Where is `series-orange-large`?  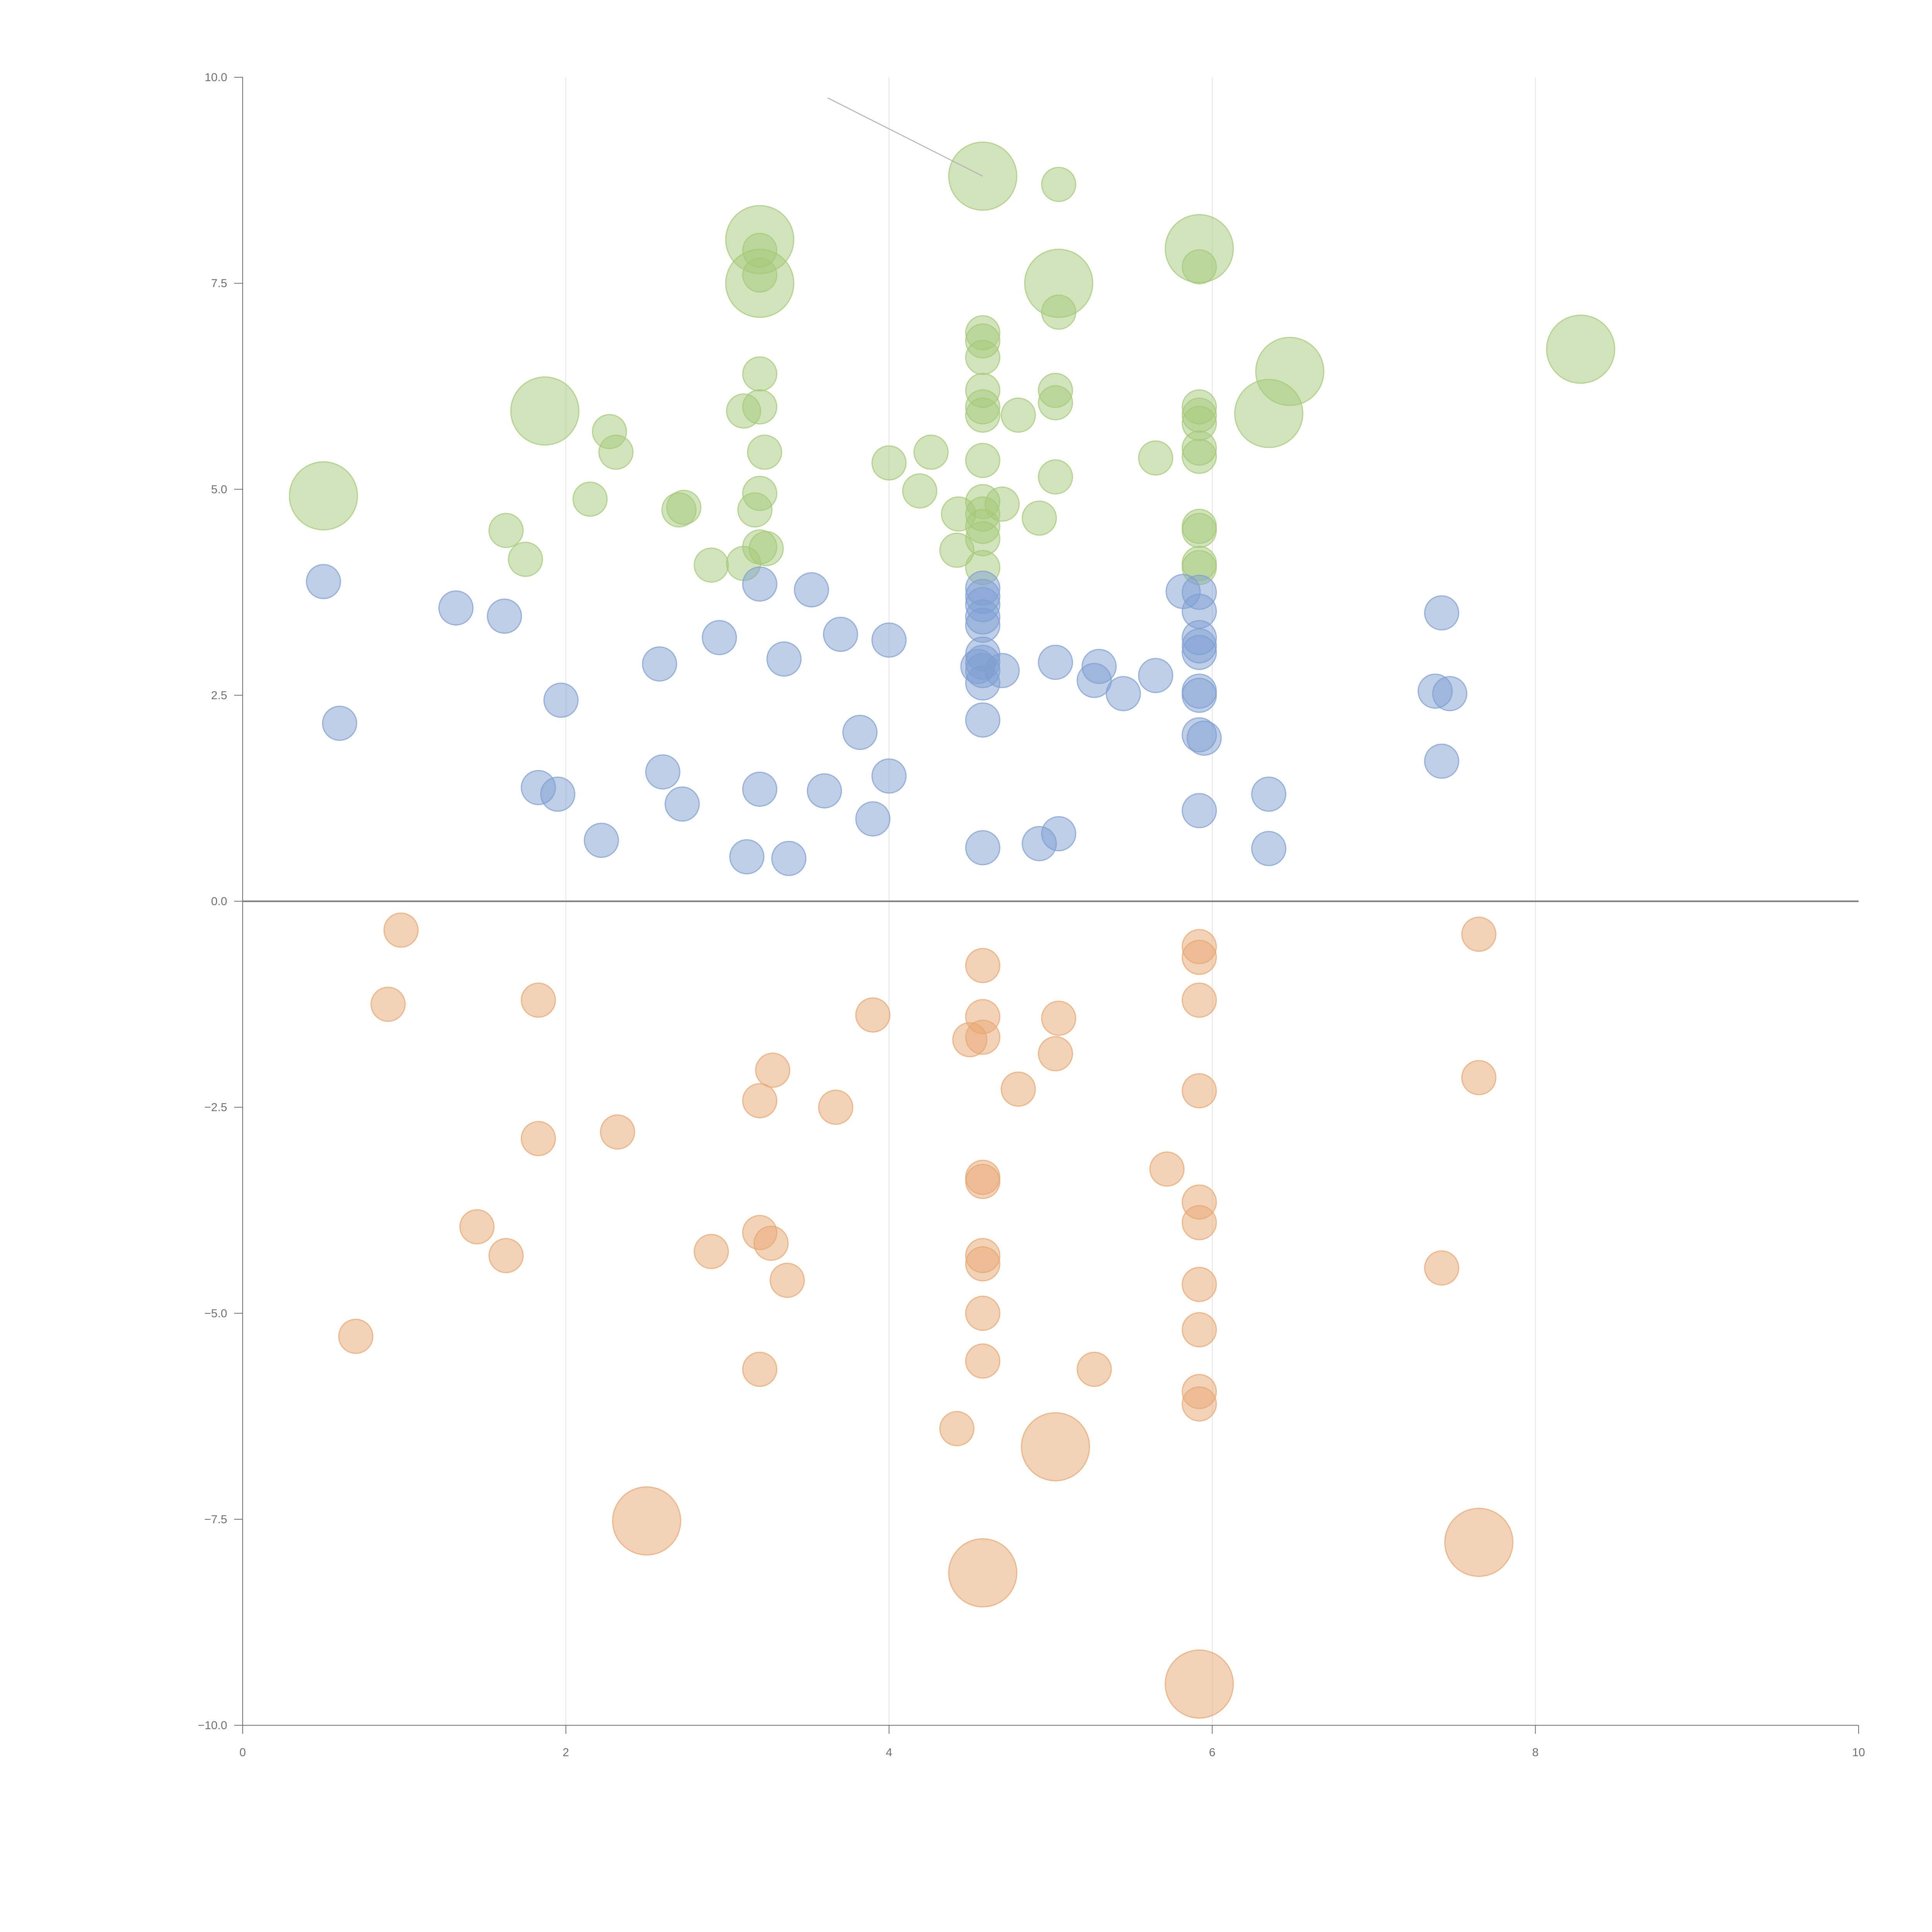 series-orange-large is located at coordinates (1063, 1566).